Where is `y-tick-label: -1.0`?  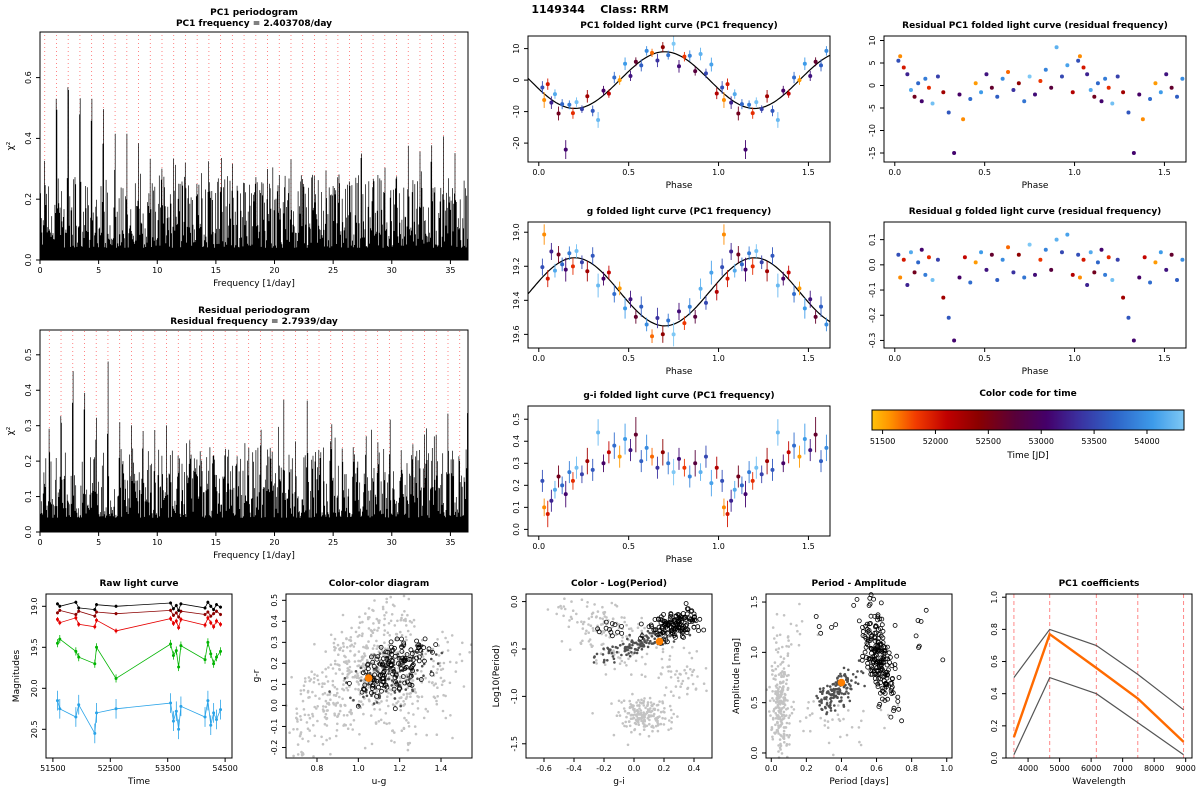 y-tick-label: -1.0 is located at coordinates (514, 697).